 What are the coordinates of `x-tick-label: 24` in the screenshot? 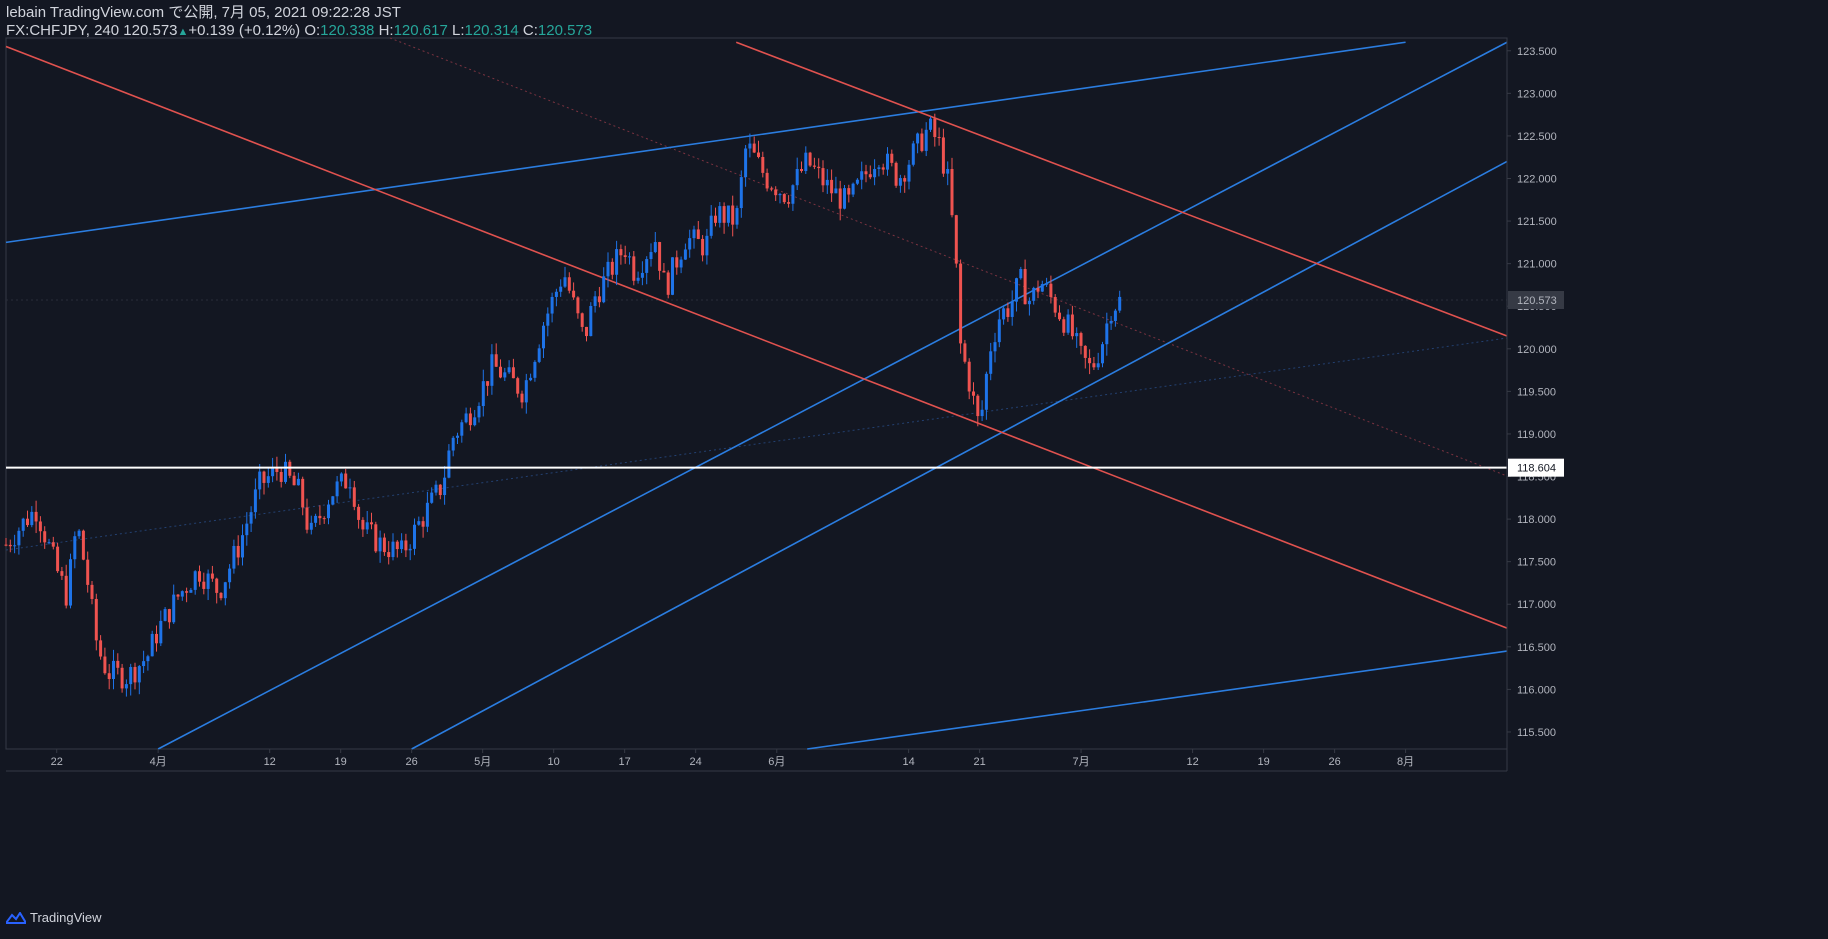 It's located at (696, 762).